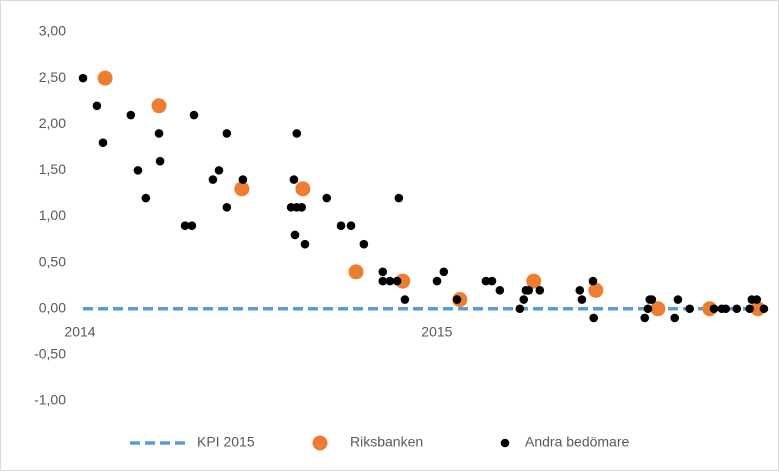  What do you see at coordinates (52, 31) in the screenshot?
I see `y-tick-label: 3,00` at bounding box center [52, 31].